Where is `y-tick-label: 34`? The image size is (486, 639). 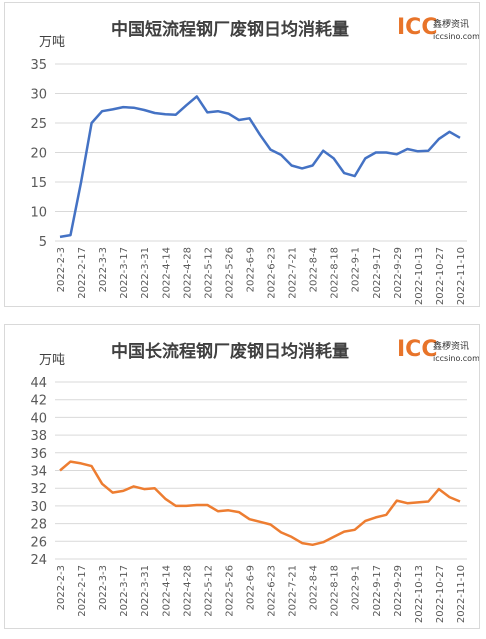 y-tick-label: 34 is located at coordinates (38, 472).